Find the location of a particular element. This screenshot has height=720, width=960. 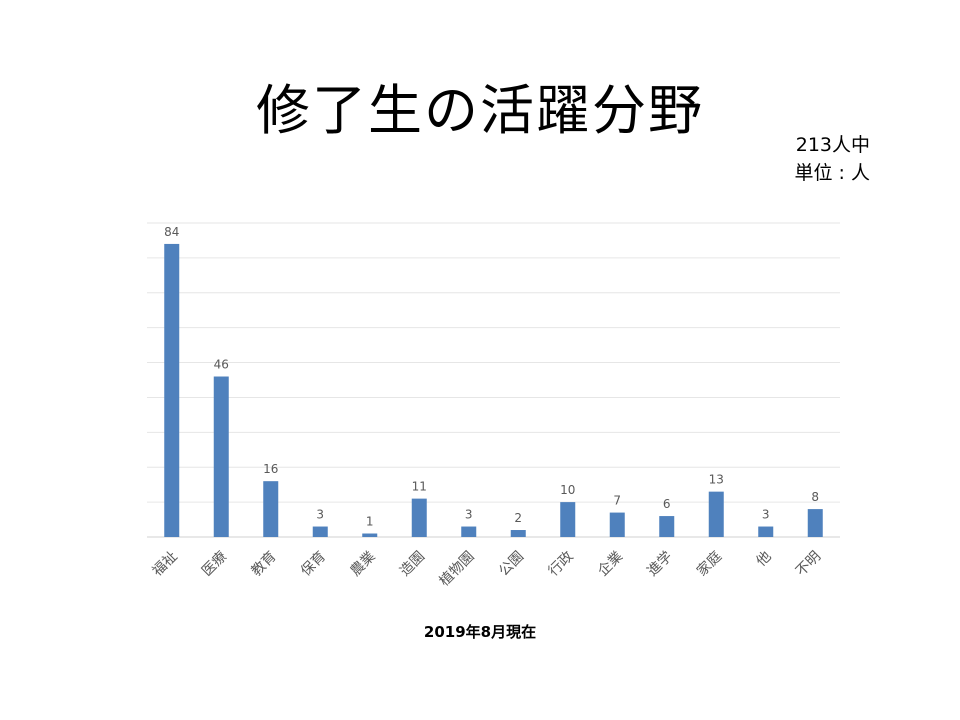

slide-title: 修了生の活躍分野 is located at coordinates (480, 110).